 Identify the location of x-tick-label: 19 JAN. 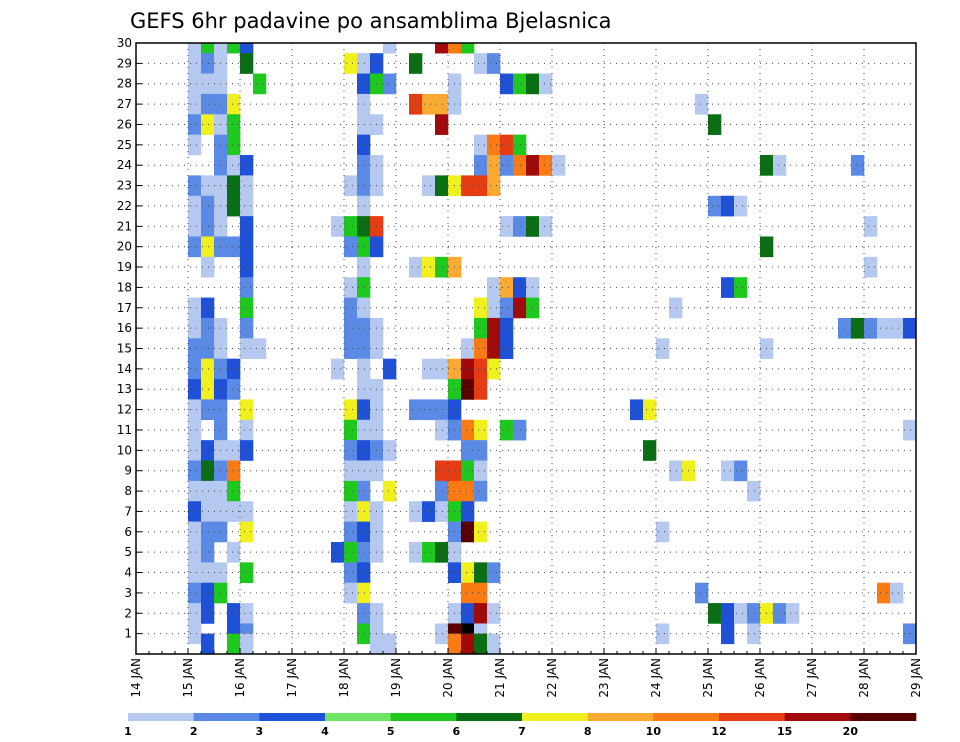
(396, 678).